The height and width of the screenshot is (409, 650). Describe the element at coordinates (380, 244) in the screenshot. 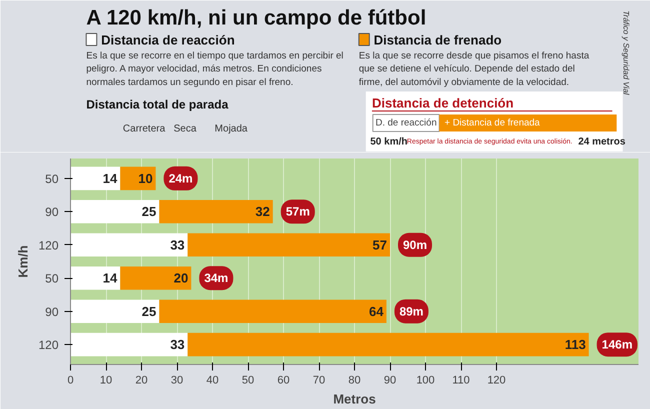

I see `data-label: 57` at that location.